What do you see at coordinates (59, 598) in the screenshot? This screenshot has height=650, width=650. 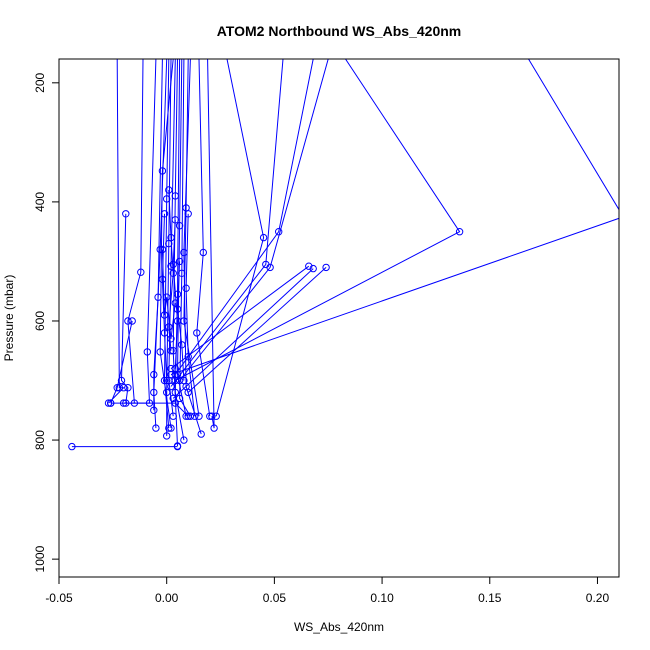 I see `x-tick-label: -0.05` at bounding box center [59, 598].